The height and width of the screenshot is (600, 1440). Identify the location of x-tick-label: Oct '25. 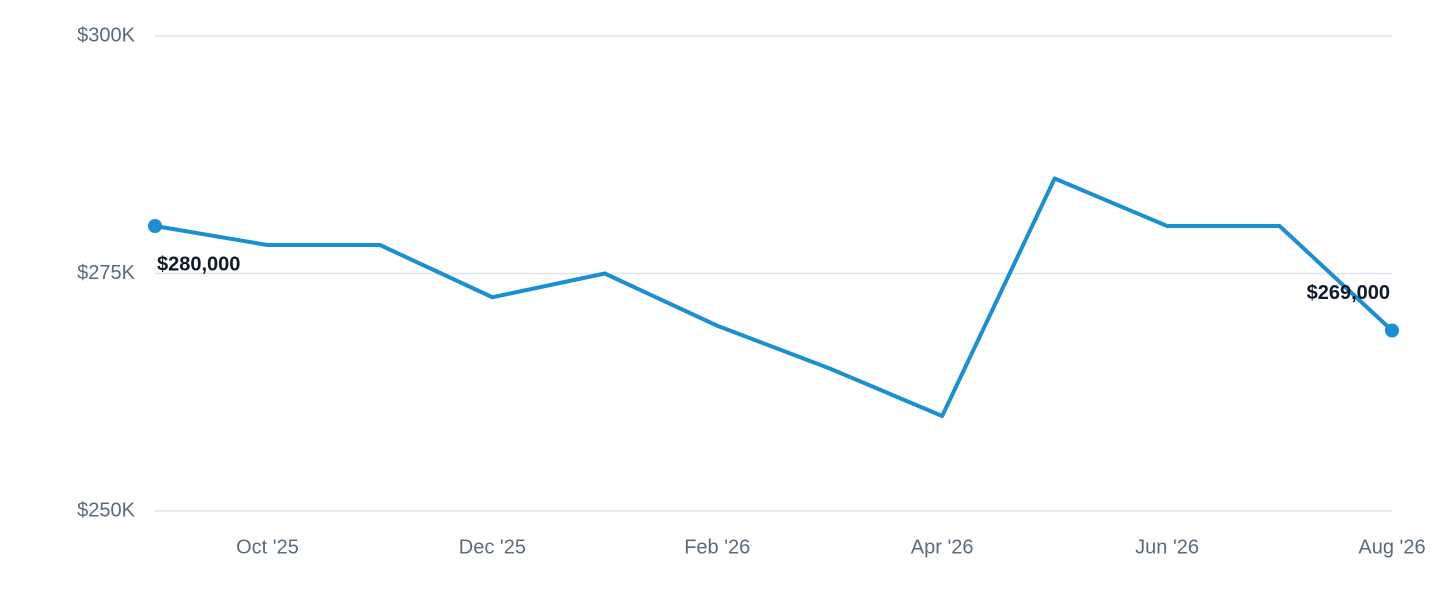
(267, 547).